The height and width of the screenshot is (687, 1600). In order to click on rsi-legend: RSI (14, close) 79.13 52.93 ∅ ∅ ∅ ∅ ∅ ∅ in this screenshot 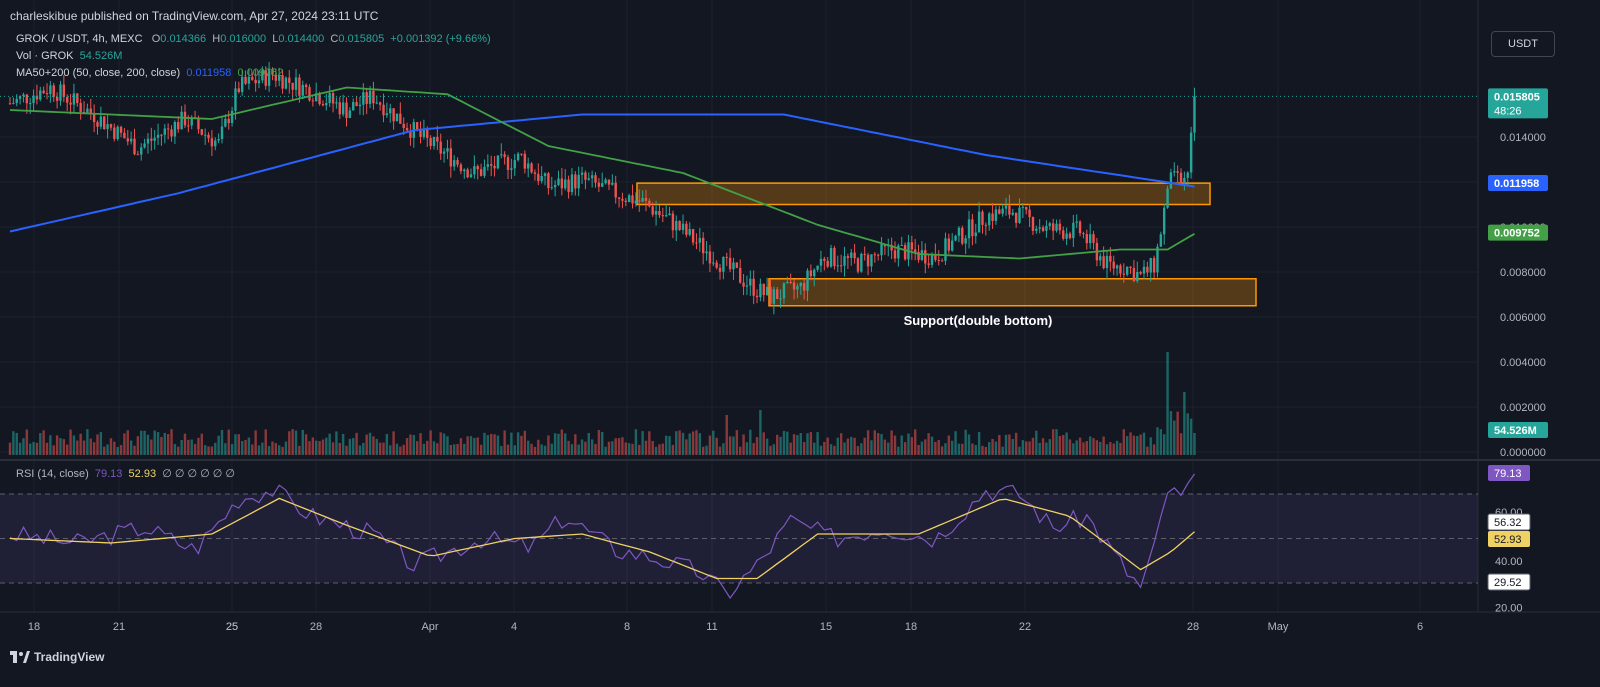, I will do `click(125, 473)`.